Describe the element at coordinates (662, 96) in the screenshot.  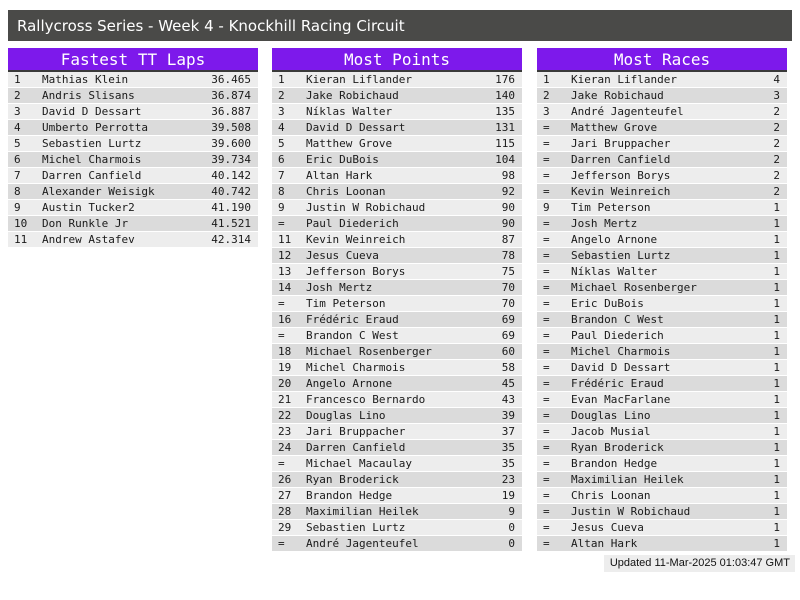
I see `table-row: 2 Jake Robichaud 3` at that location.